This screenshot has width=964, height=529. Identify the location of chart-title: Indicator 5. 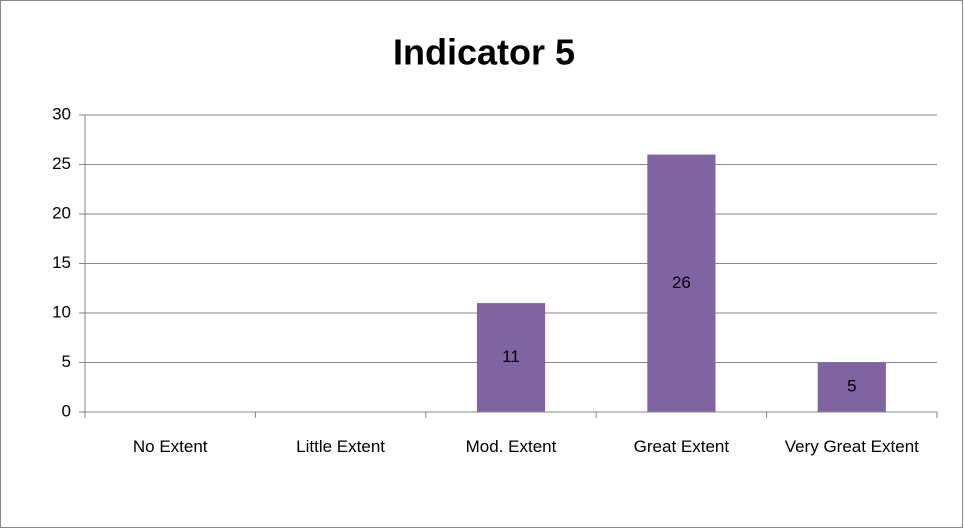
(484, 52).